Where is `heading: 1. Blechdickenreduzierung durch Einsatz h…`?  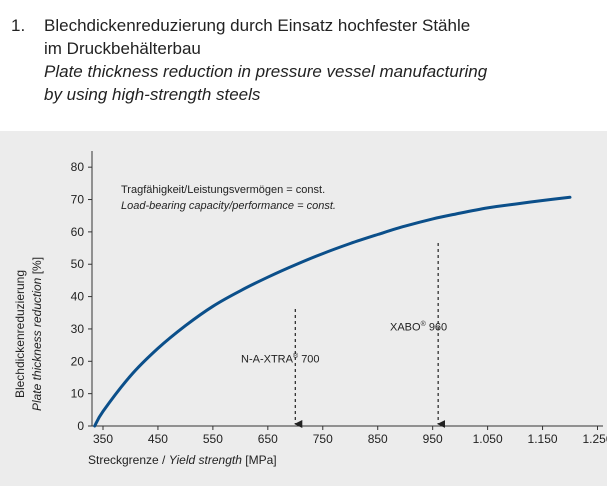
heading: 1. Blechdickenreduzierung durch Einsatz h… is located at coordinates (249, 60).